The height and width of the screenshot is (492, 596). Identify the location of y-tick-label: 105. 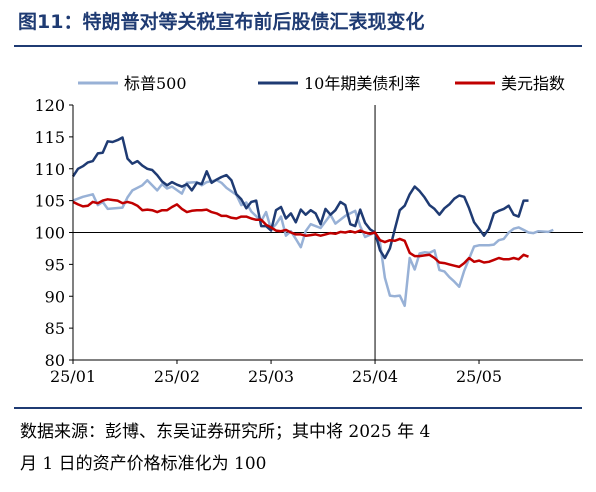
(49, 201).